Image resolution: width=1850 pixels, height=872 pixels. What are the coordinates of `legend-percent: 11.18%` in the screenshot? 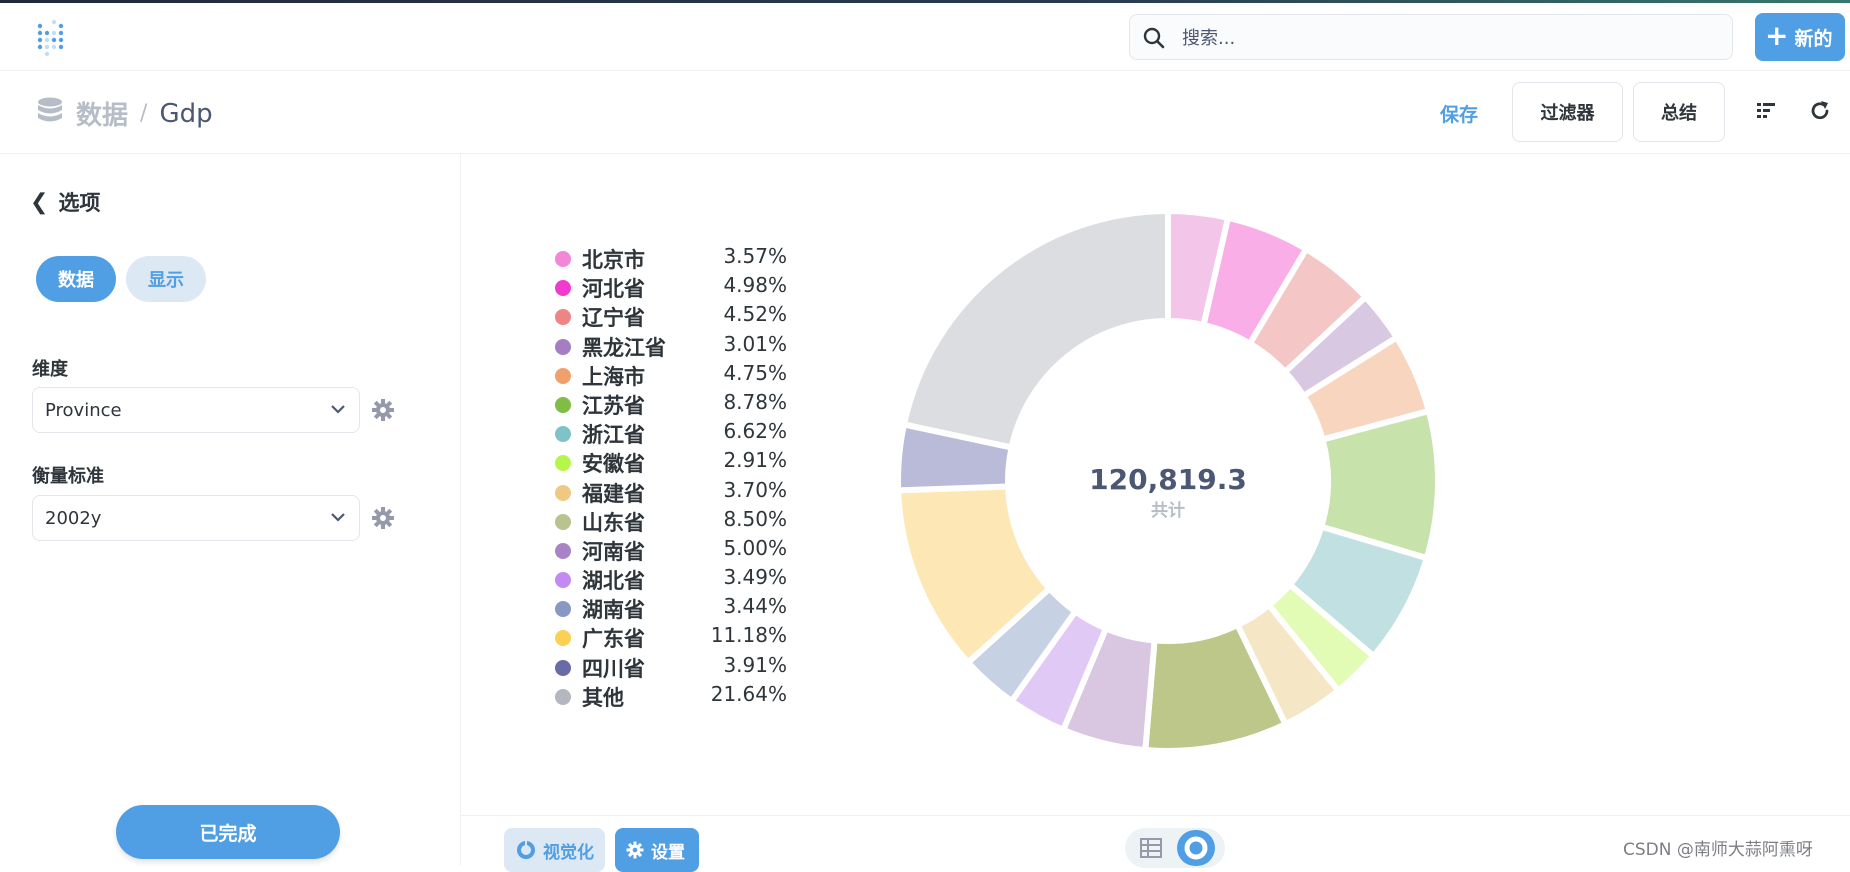 It's located at (748, 635).